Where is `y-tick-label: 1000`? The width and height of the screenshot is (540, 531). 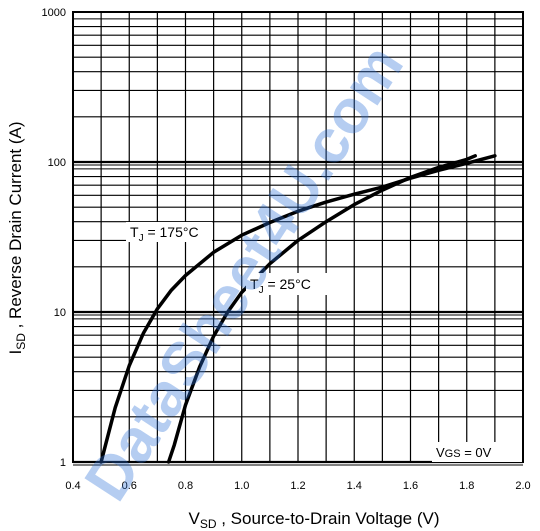
y-tick-label: 1000 is located at coordinates (54, 13).